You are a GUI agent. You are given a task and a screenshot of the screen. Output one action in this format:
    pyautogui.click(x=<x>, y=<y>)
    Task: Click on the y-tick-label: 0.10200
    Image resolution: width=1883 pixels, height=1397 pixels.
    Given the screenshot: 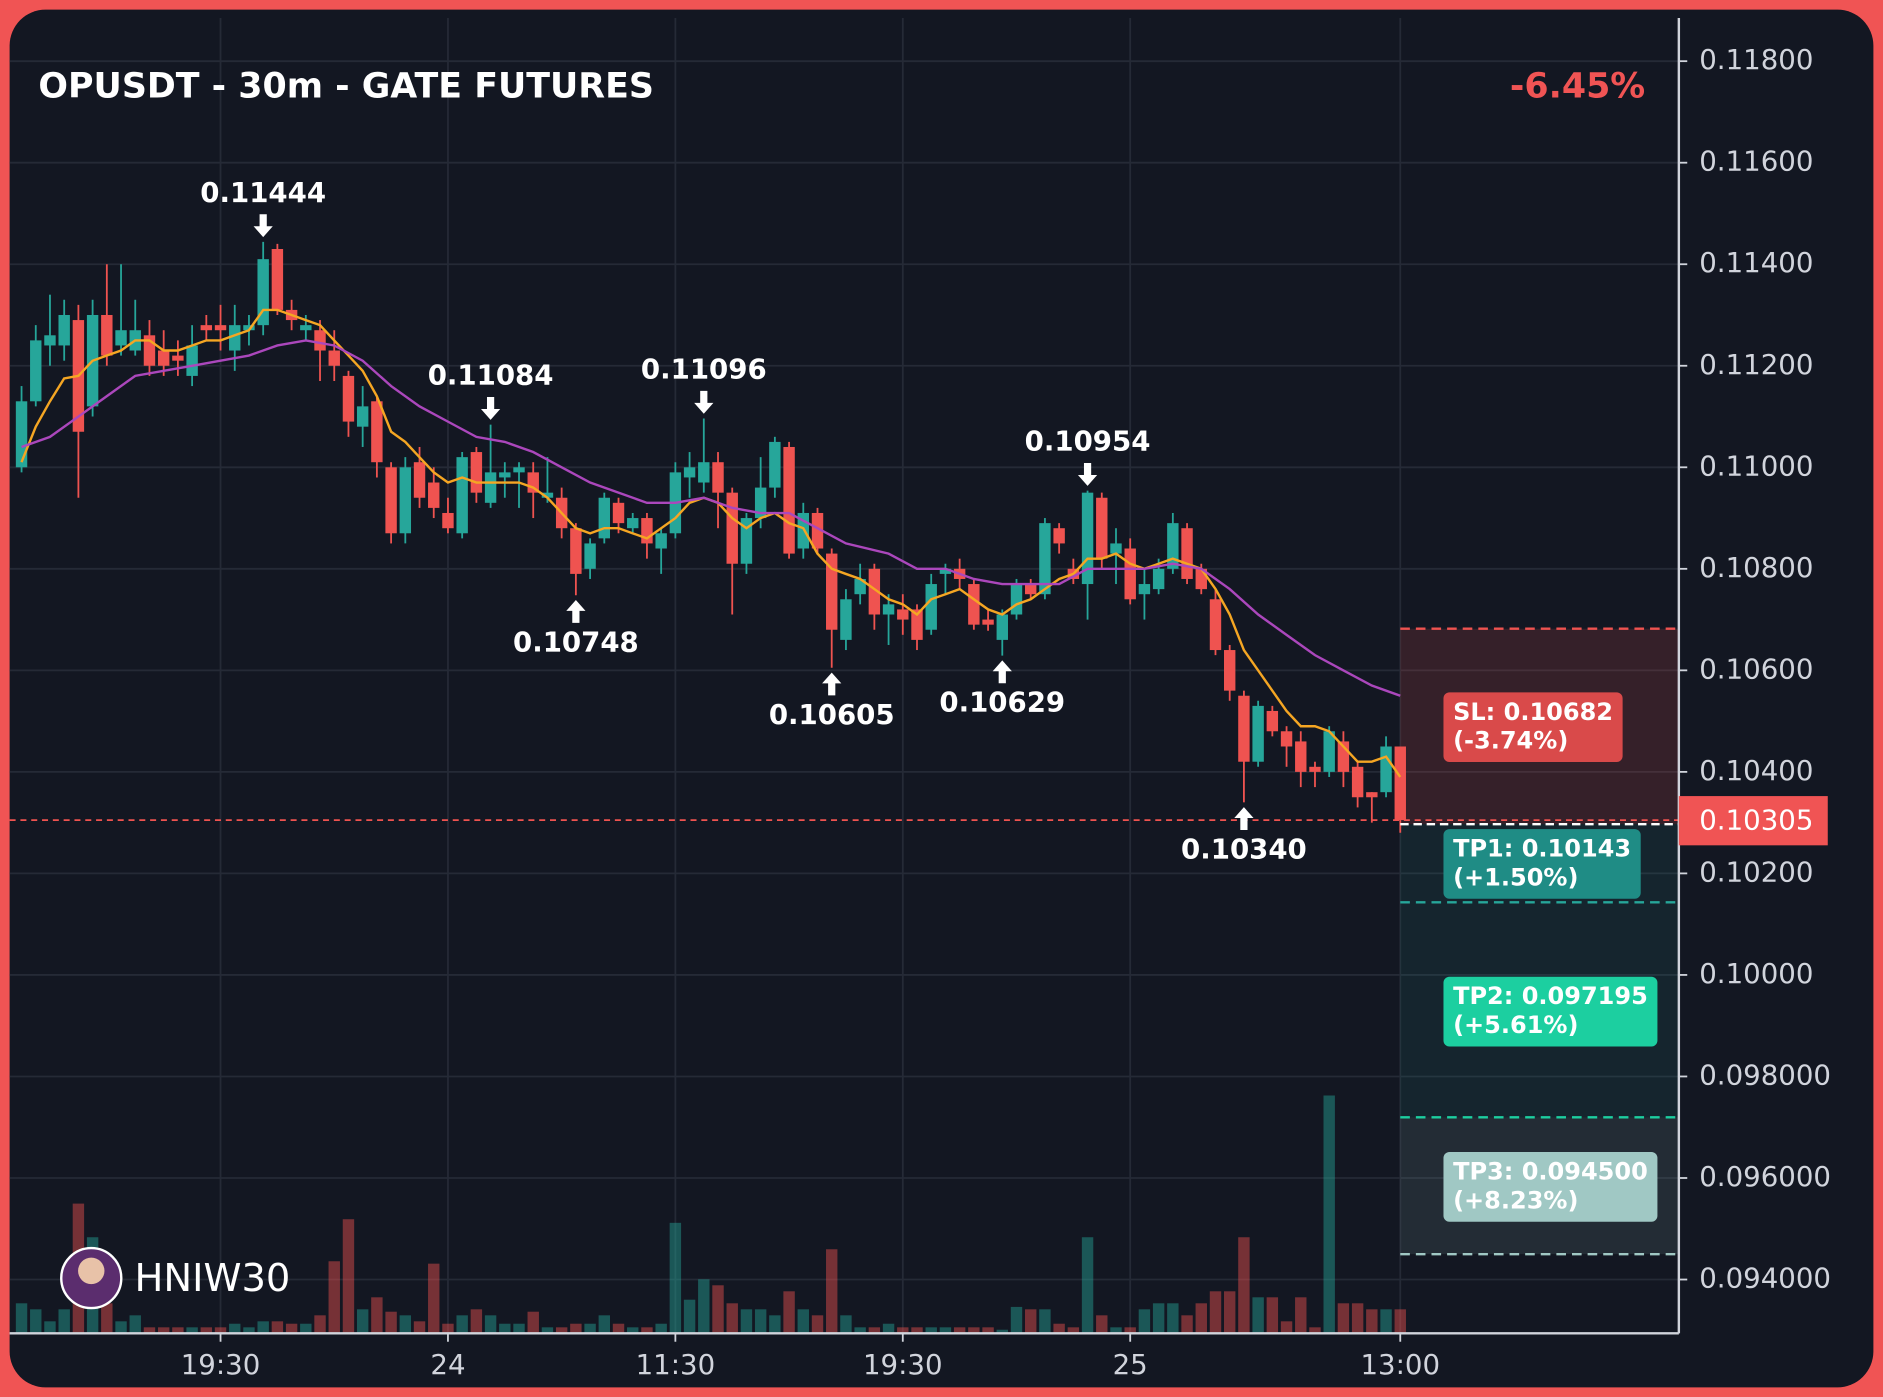 What is the action you would take?
    pyautogui.click(x=1756, y=871)
    